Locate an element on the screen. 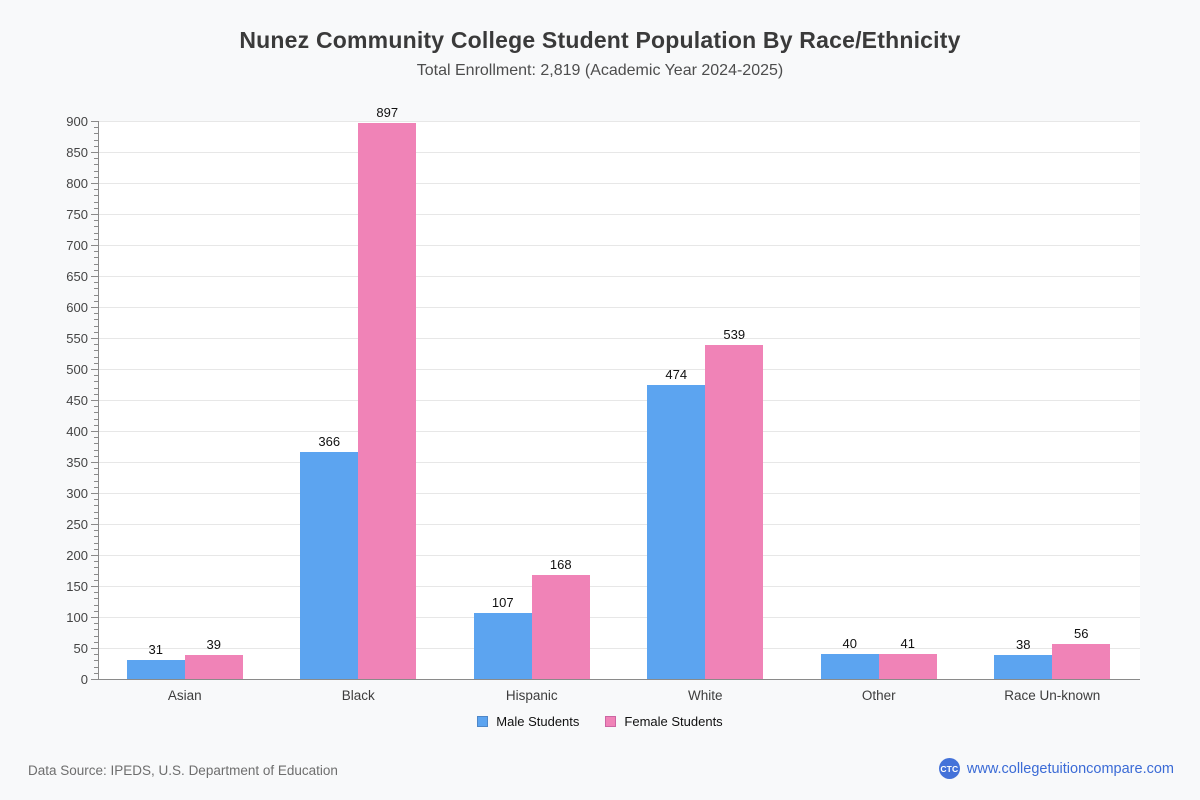  y-axis-label-450: 450 is located at coordinates (77, 400).